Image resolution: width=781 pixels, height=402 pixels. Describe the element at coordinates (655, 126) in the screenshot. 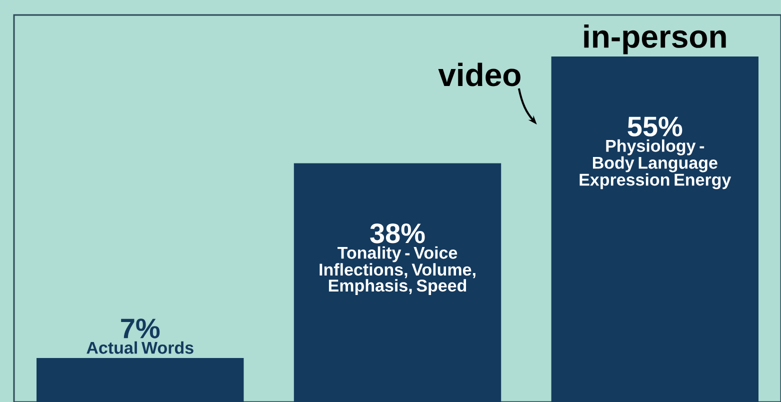

I see `data-label: 55%` at that location.